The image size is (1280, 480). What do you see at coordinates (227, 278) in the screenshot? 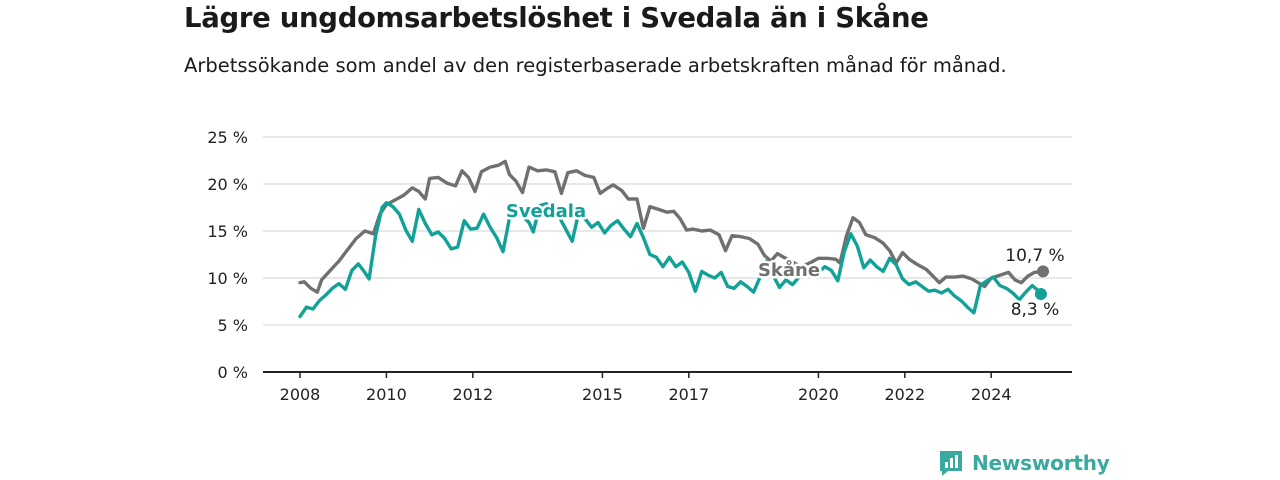
I see `y-tick-label: 10 %` at bounding box center [227, 278].